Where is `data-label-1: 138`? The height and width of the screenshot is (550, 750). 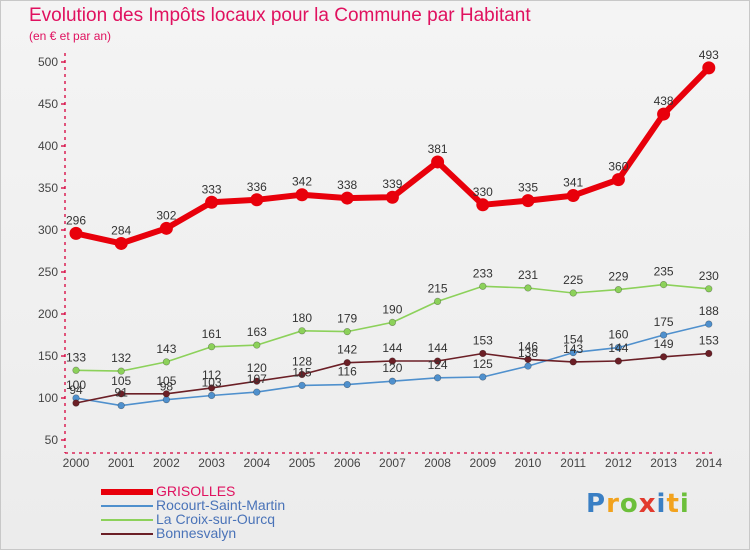 data-label-1: 138 is located at coordinates (528, 353).